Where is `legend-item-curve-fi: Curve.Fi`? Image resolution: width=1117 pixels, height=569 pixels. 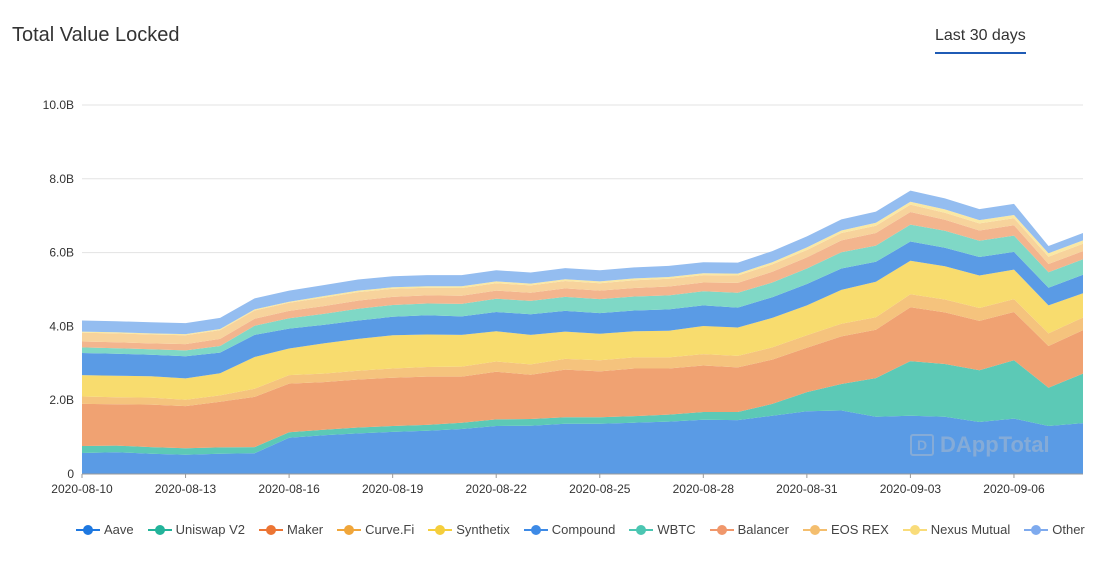
legend-item-curve-fi: Curve.Fi is located at coordinates (375, 529).